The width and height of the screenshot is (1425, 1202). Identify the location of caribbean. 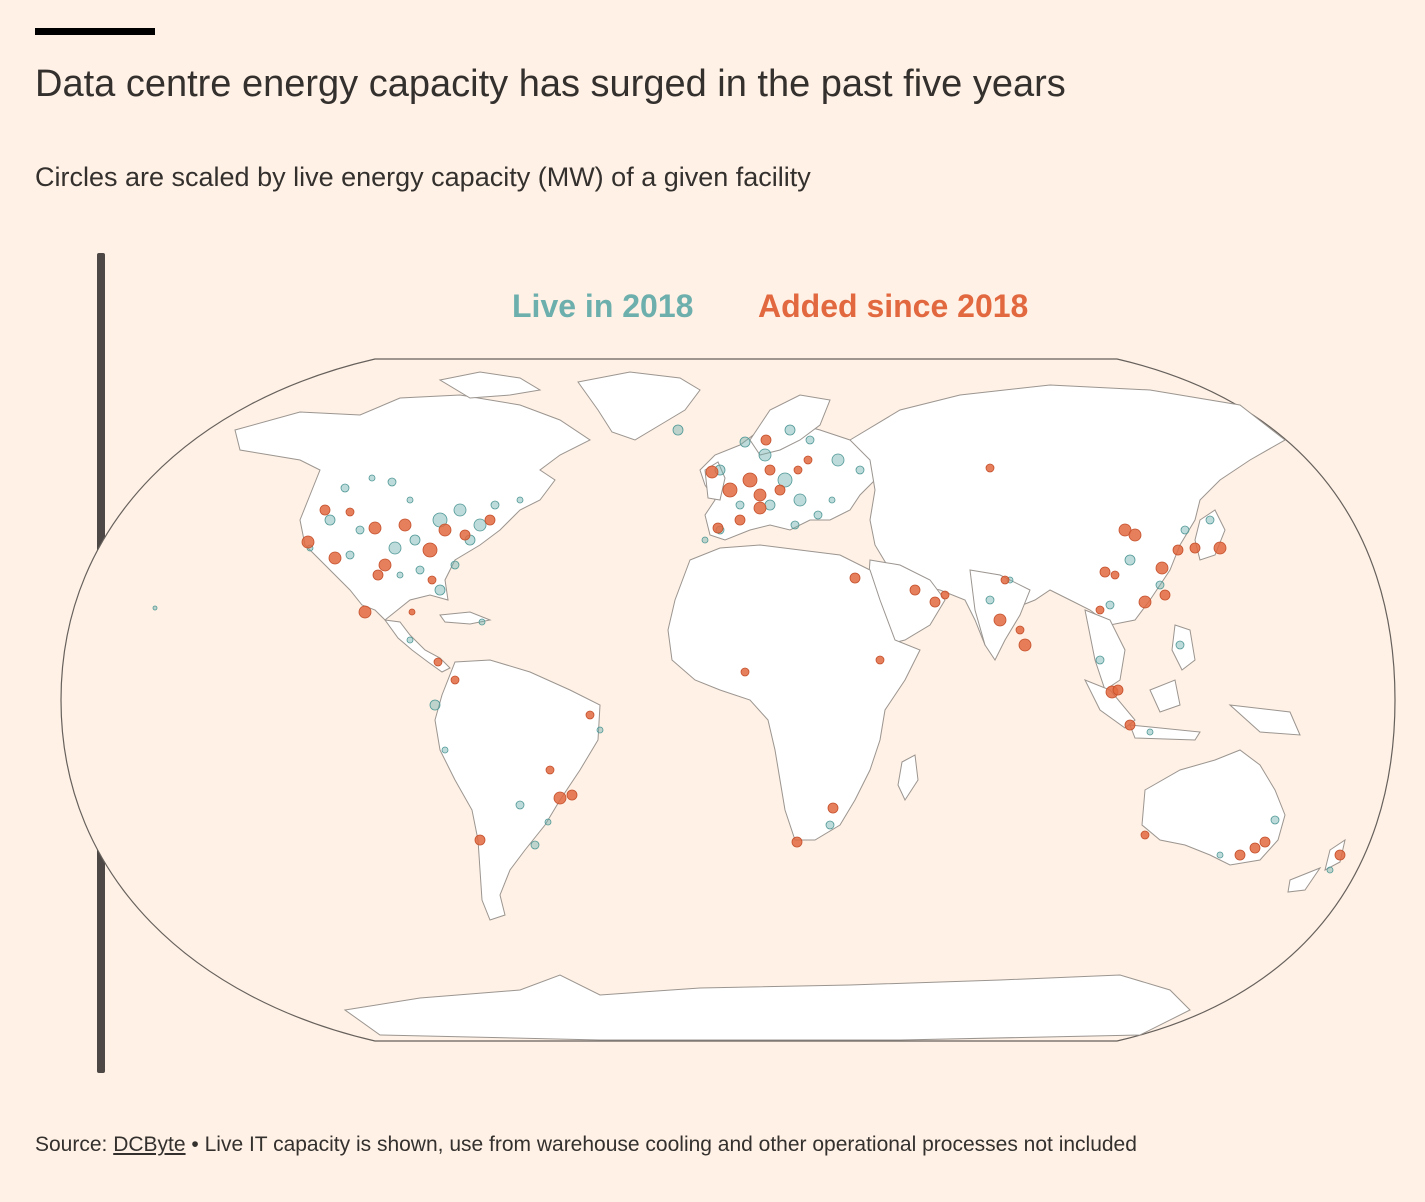
(465, 618).